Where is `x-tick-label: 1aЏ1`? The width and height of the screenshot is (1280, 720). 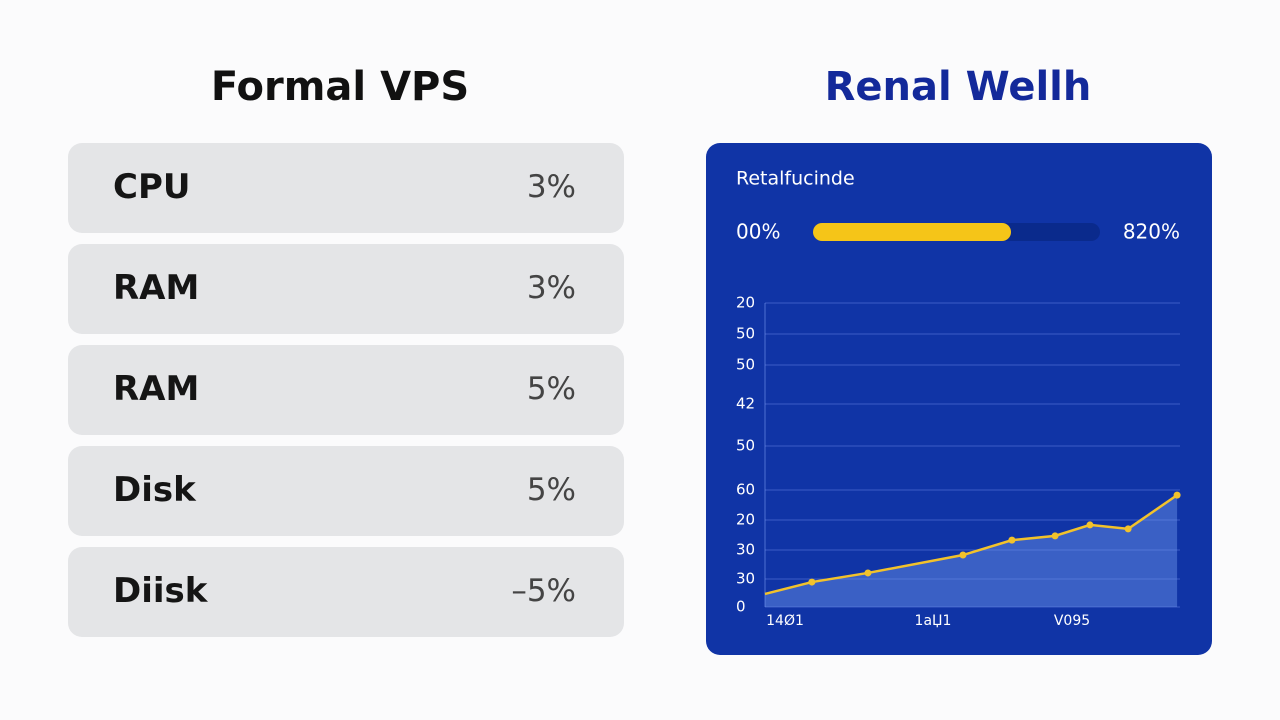
x-tick-label: 1aЏ1 is located at coordinates (933, 621).